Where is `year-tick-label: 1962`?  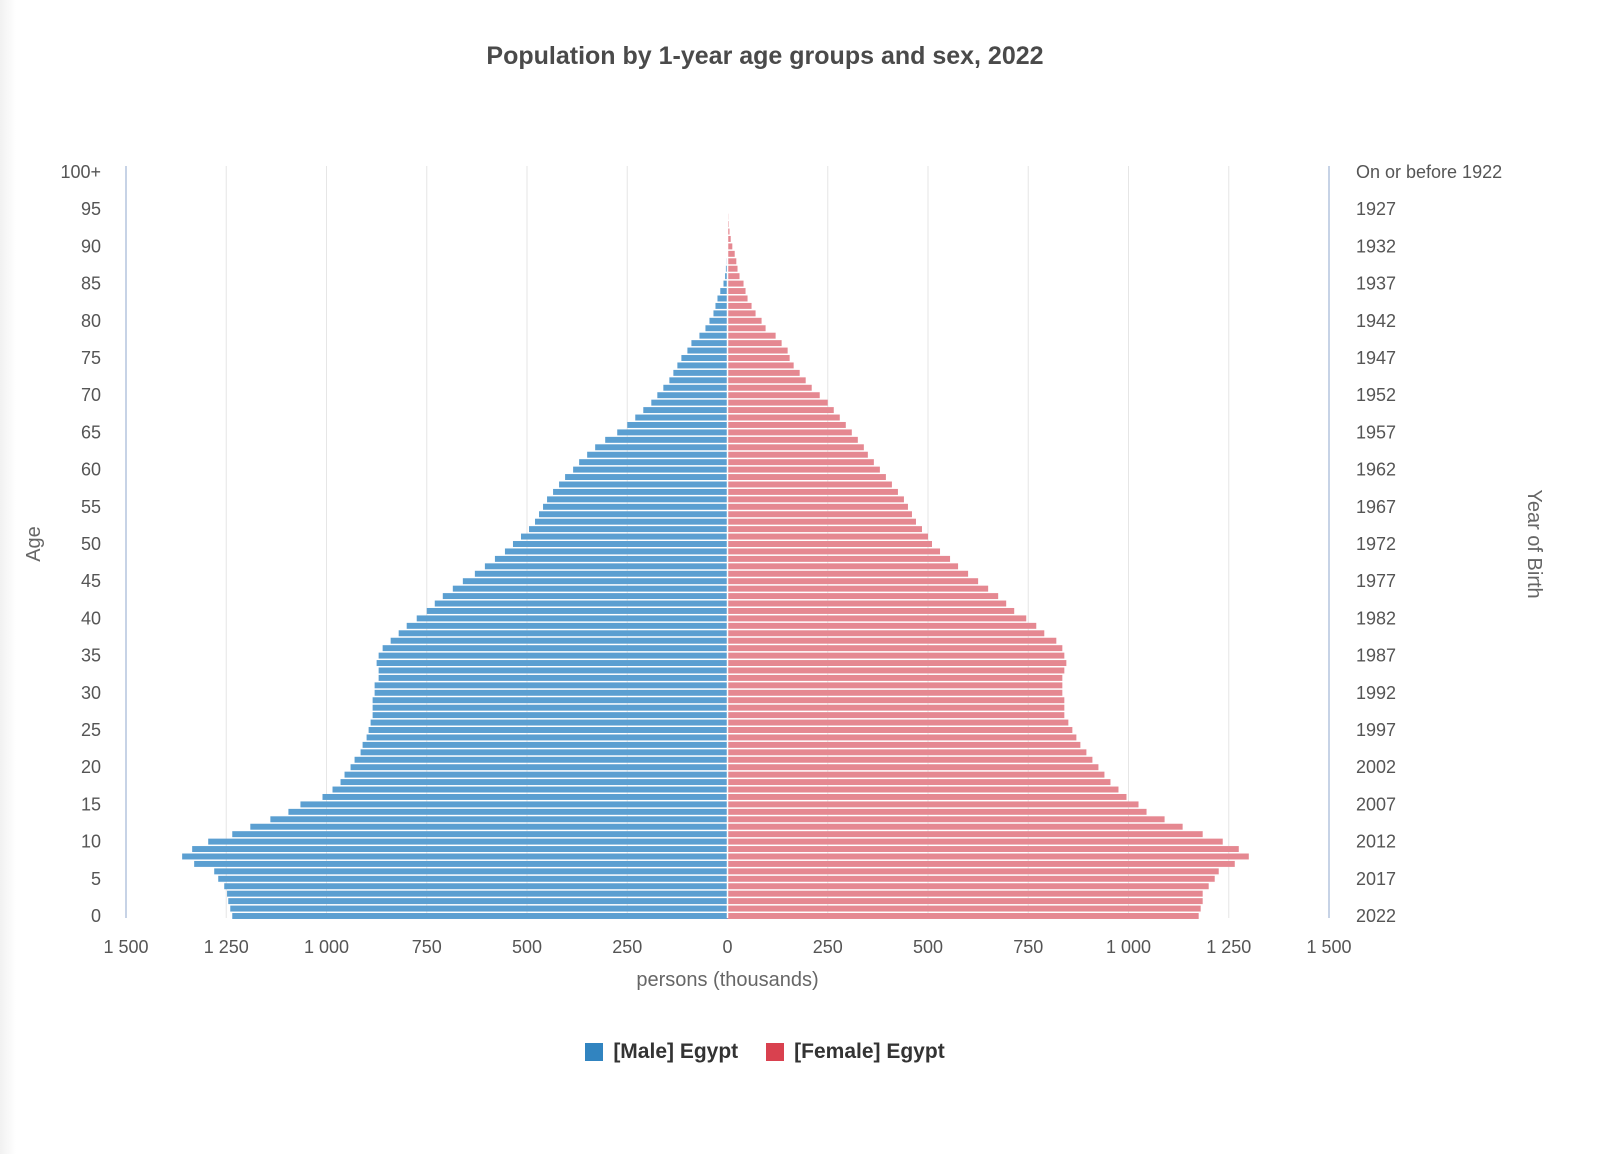 year-tick-label: 1962 is located at coordinates (1376, 470).